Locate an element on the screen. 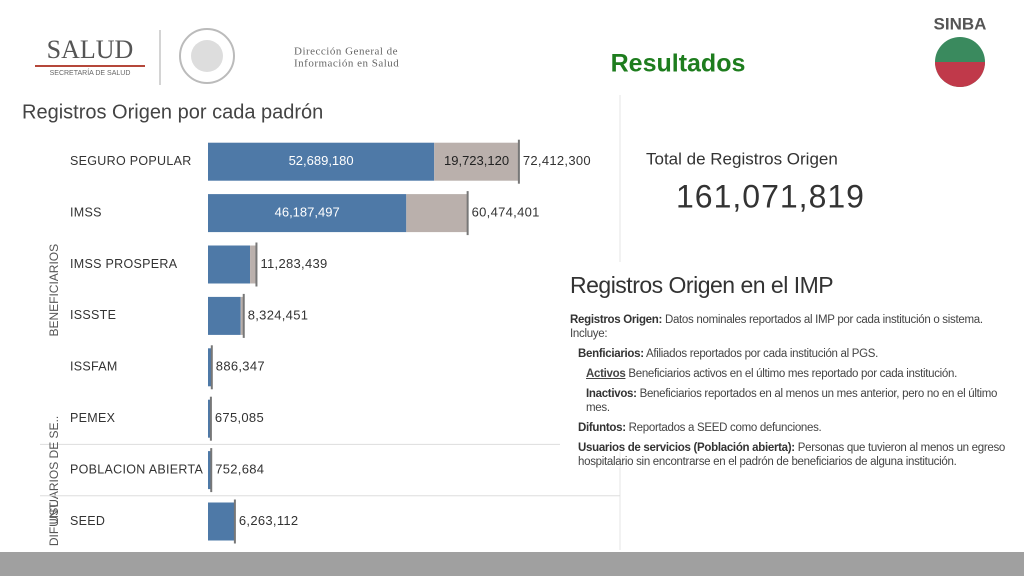 The height and width of the screenshot is (576, 1024). category-label: IMSS PROSPERA is located at coordinates (124, 264).